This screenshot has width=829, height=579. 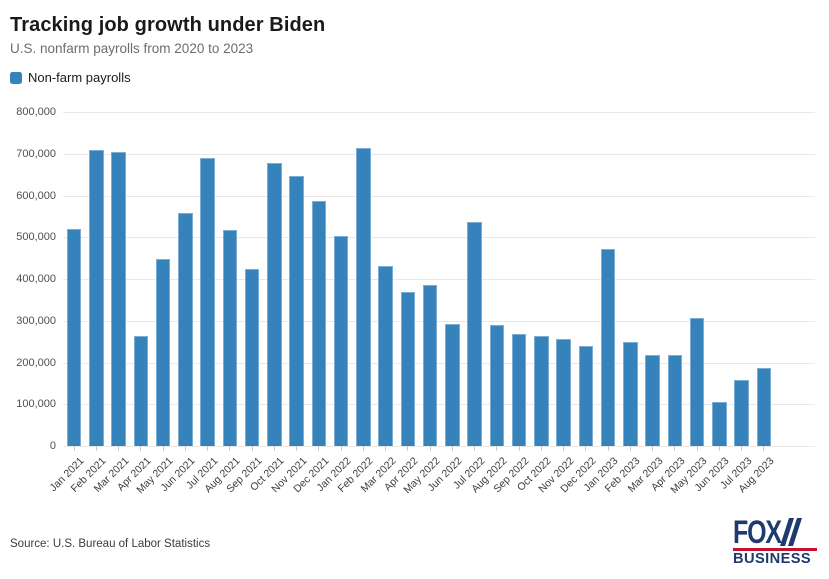 What do you see at coordinates (408, 369) in the screenshot?
I see `bar-apr-2022` at bounding box center [408, 369].